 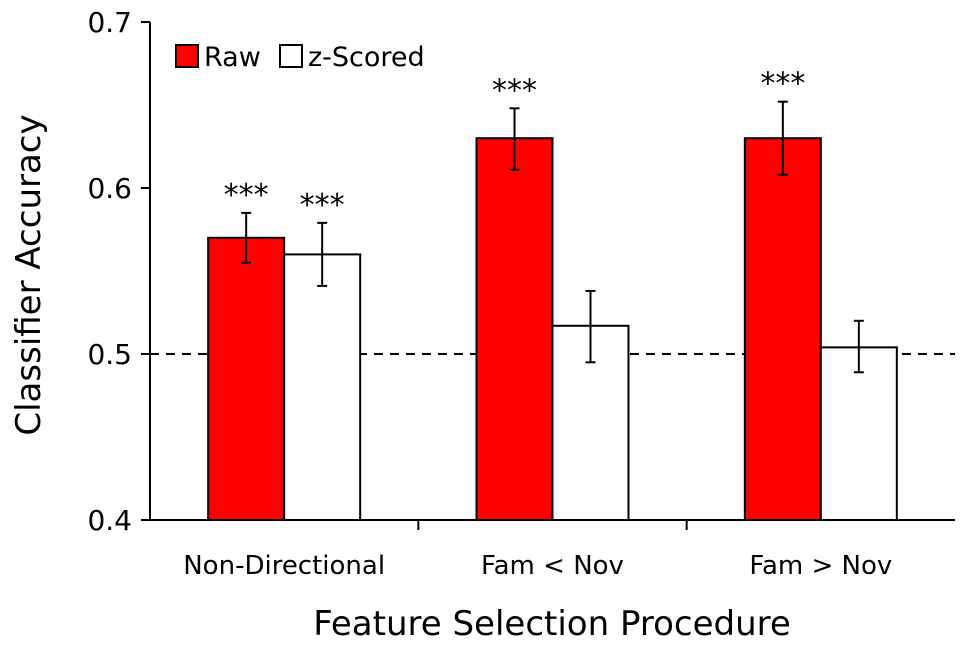 What do you see at coordinates (109, 354) in the screenshot?
I see `y-tick-label: 0.5` at bounding box center [109, 354].